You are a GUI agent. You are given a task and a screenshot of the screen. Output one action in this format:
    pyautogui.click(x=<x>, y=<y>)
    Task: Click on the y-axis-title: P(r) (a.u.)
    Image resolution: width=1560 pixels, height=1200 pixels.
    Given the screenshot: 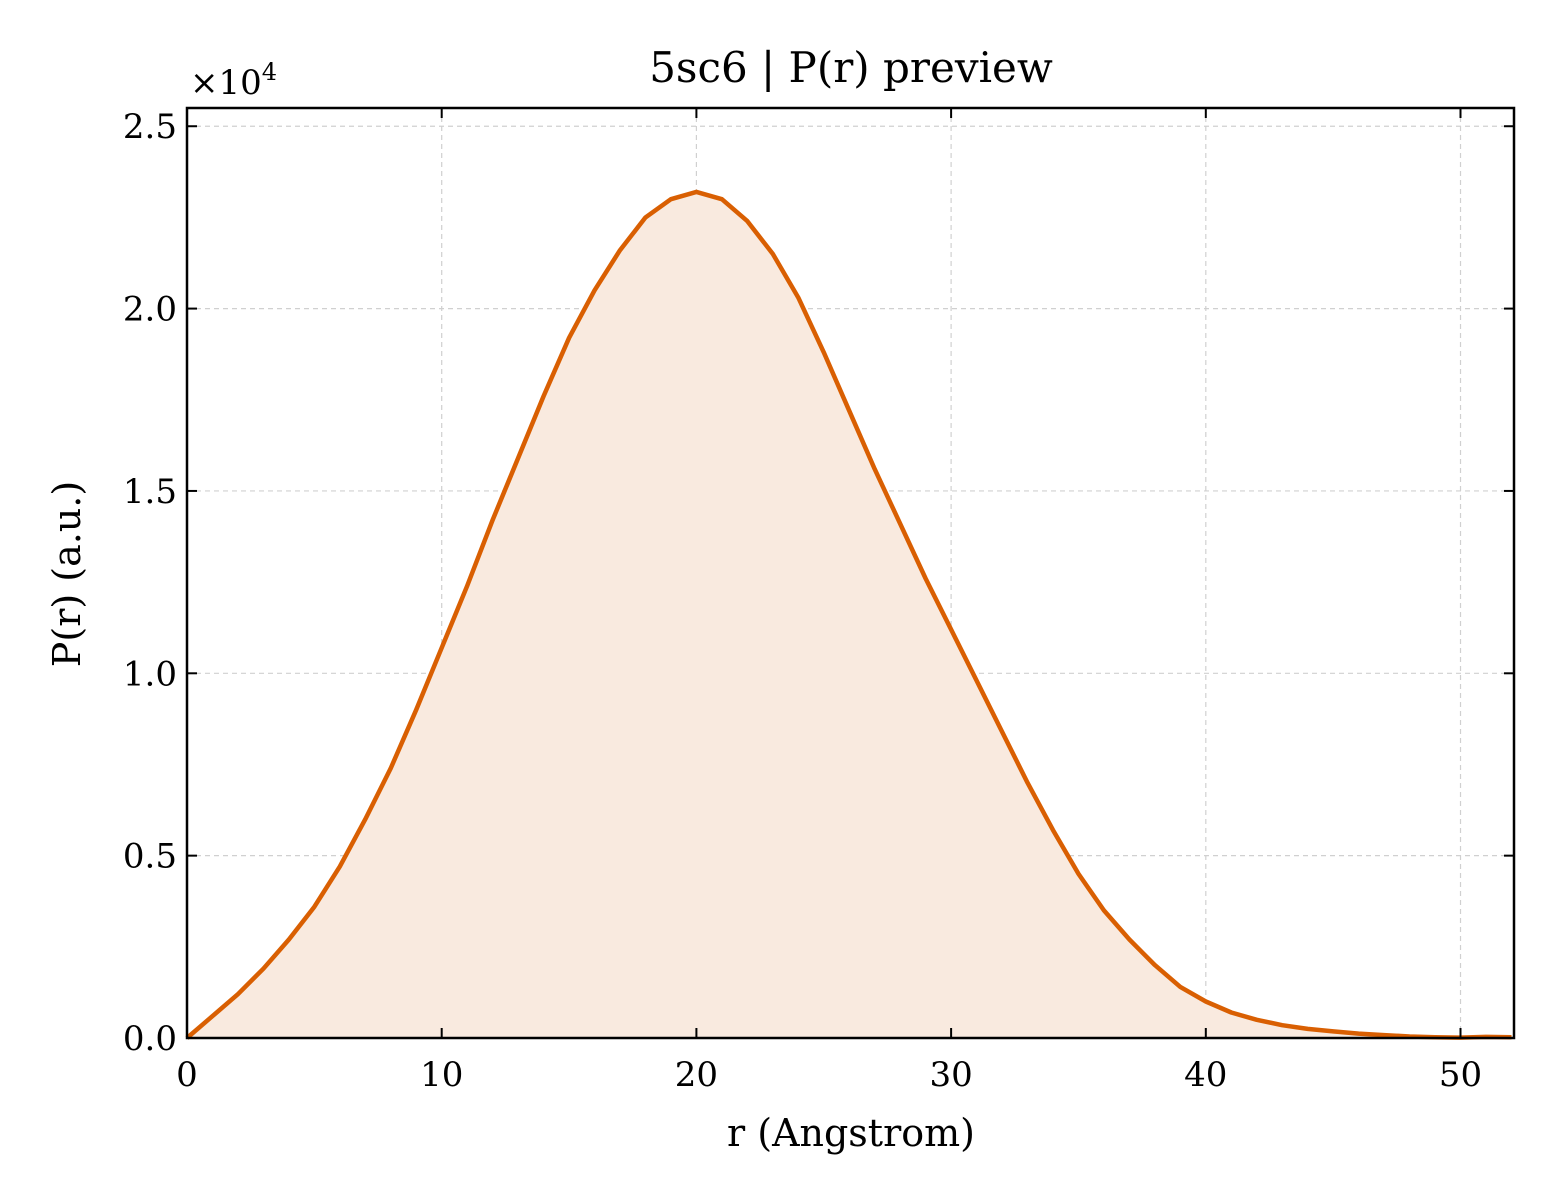 What is the action you would take?
    pyautogui.click(x=67, y=574)
    